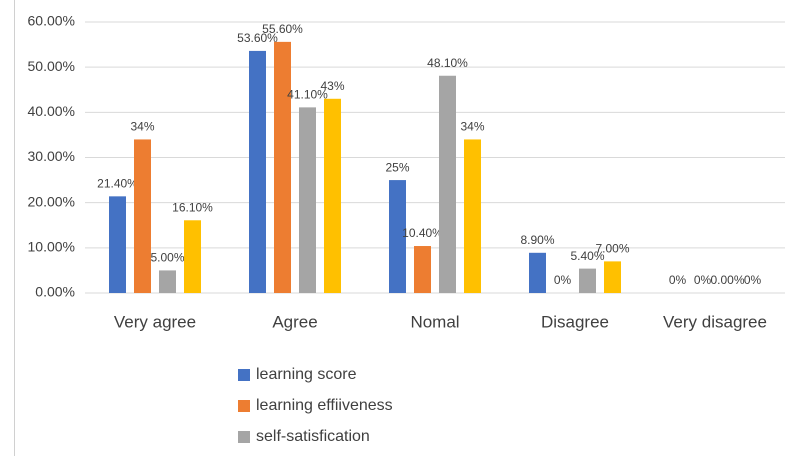  What do you see at coordinates (14, 228) in the screenshot?
I see `chart-border` at bounding box center [14, 228].